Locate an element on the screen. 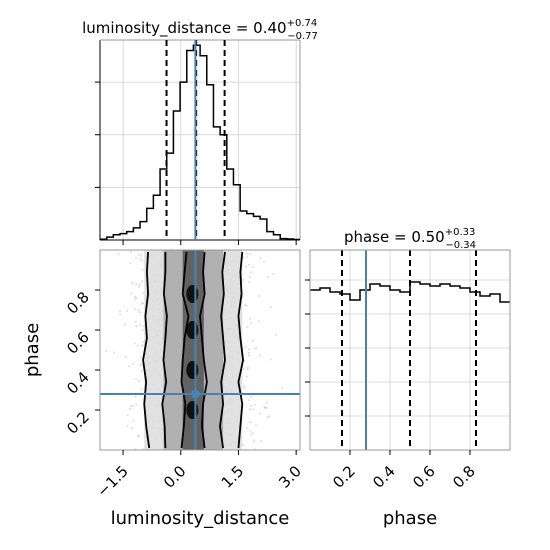 This screenshot has height=550, width=550. posterior-y-tick-label: 0.6 is located at coordinates (78, 343).